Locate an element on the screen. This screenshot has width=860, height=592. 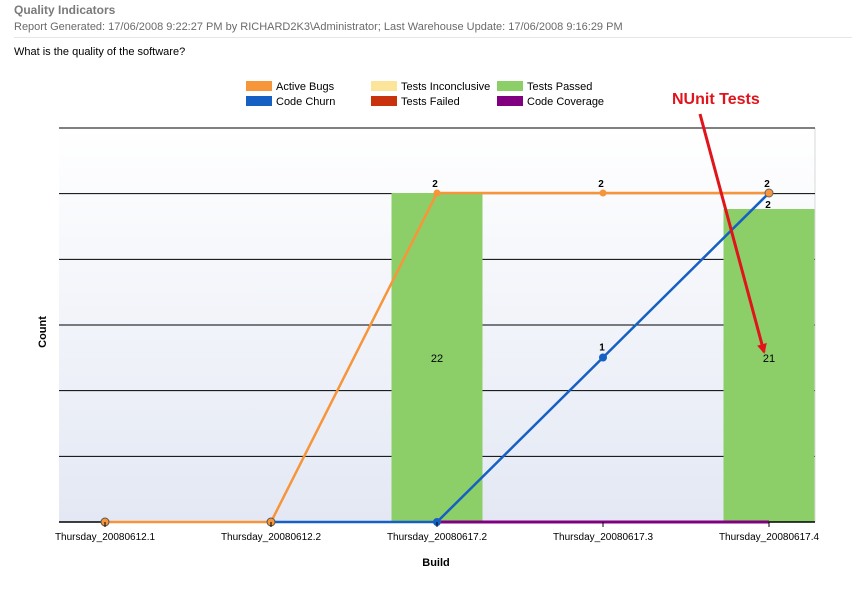
x-tick-label: Thursday_20080612.1 is located at coordinates (105, 537).